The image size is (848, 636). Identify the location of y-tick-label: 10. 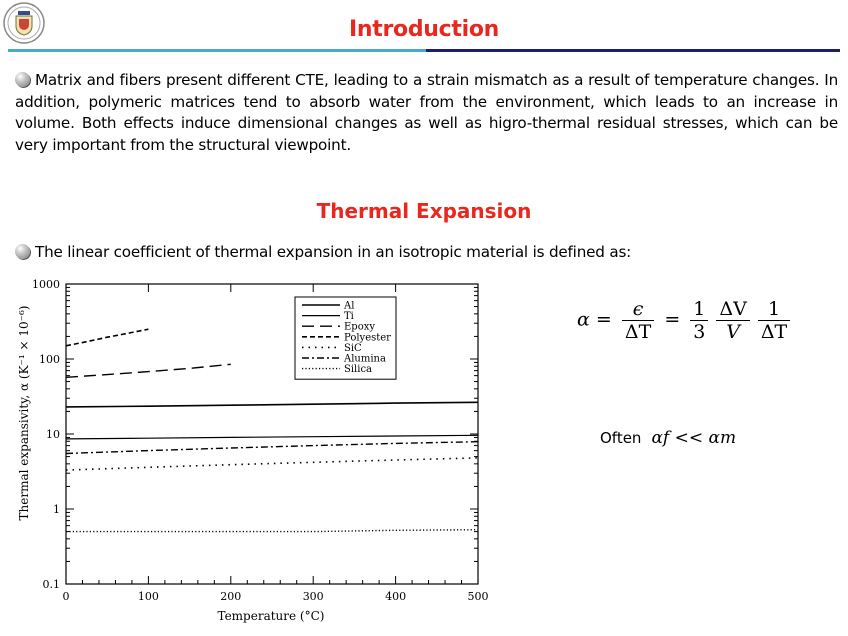
(53, 434).